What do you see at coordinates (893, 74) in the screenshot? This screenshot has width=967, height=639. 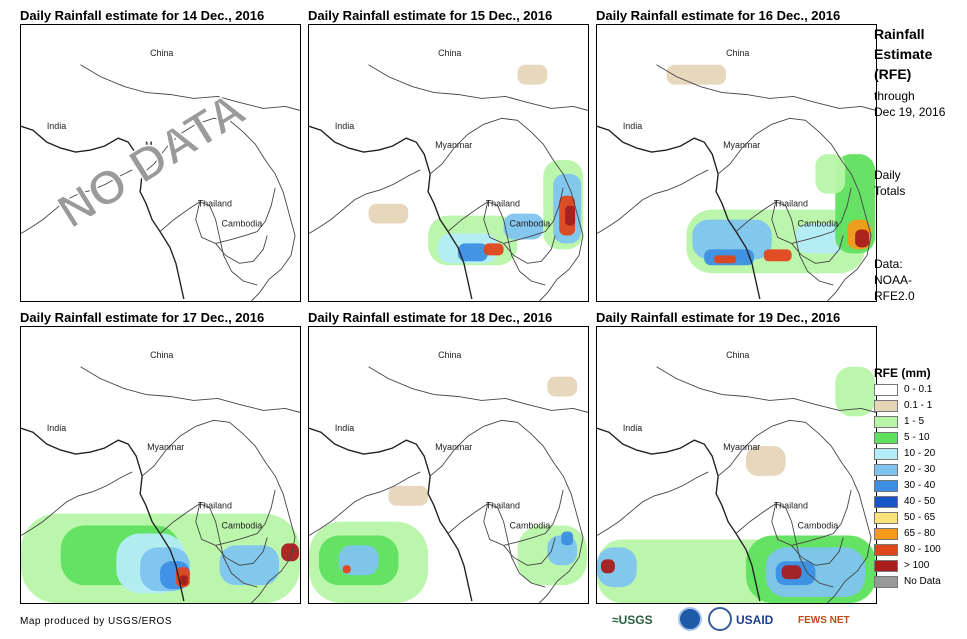 I see `sidebar-title-line: (RFE)` at bounding box center [893, 74].